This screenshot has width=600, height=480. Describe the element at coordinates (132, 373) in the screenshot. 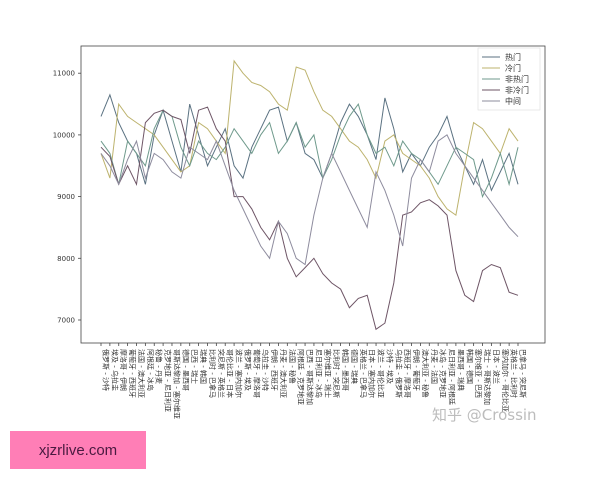

I see `x-tick-label: 葡萄牙 - 西班牙` at that location.